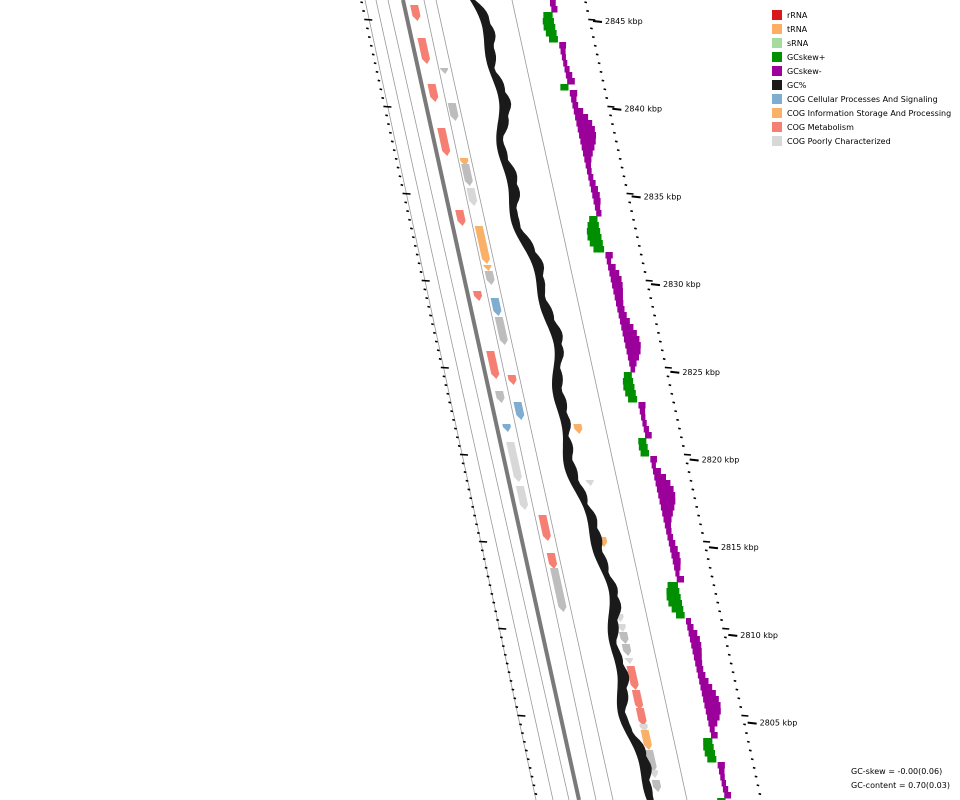 The image size is (960, 800). What do you see at coordinates (797, 15) in the screenshot?
I see `legend-label: rRNA` at bounding box center [797, 15].